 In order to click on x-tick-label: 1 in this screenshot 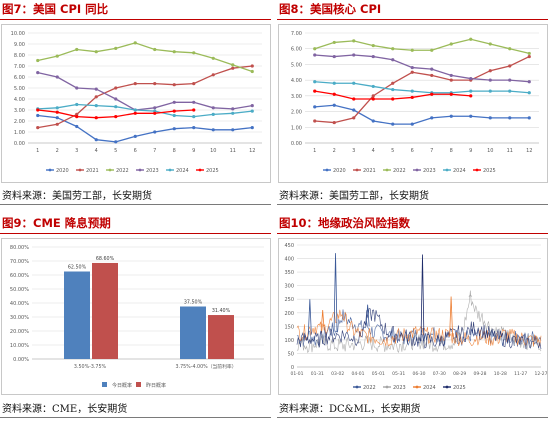, I will do `click(37, 151)`.